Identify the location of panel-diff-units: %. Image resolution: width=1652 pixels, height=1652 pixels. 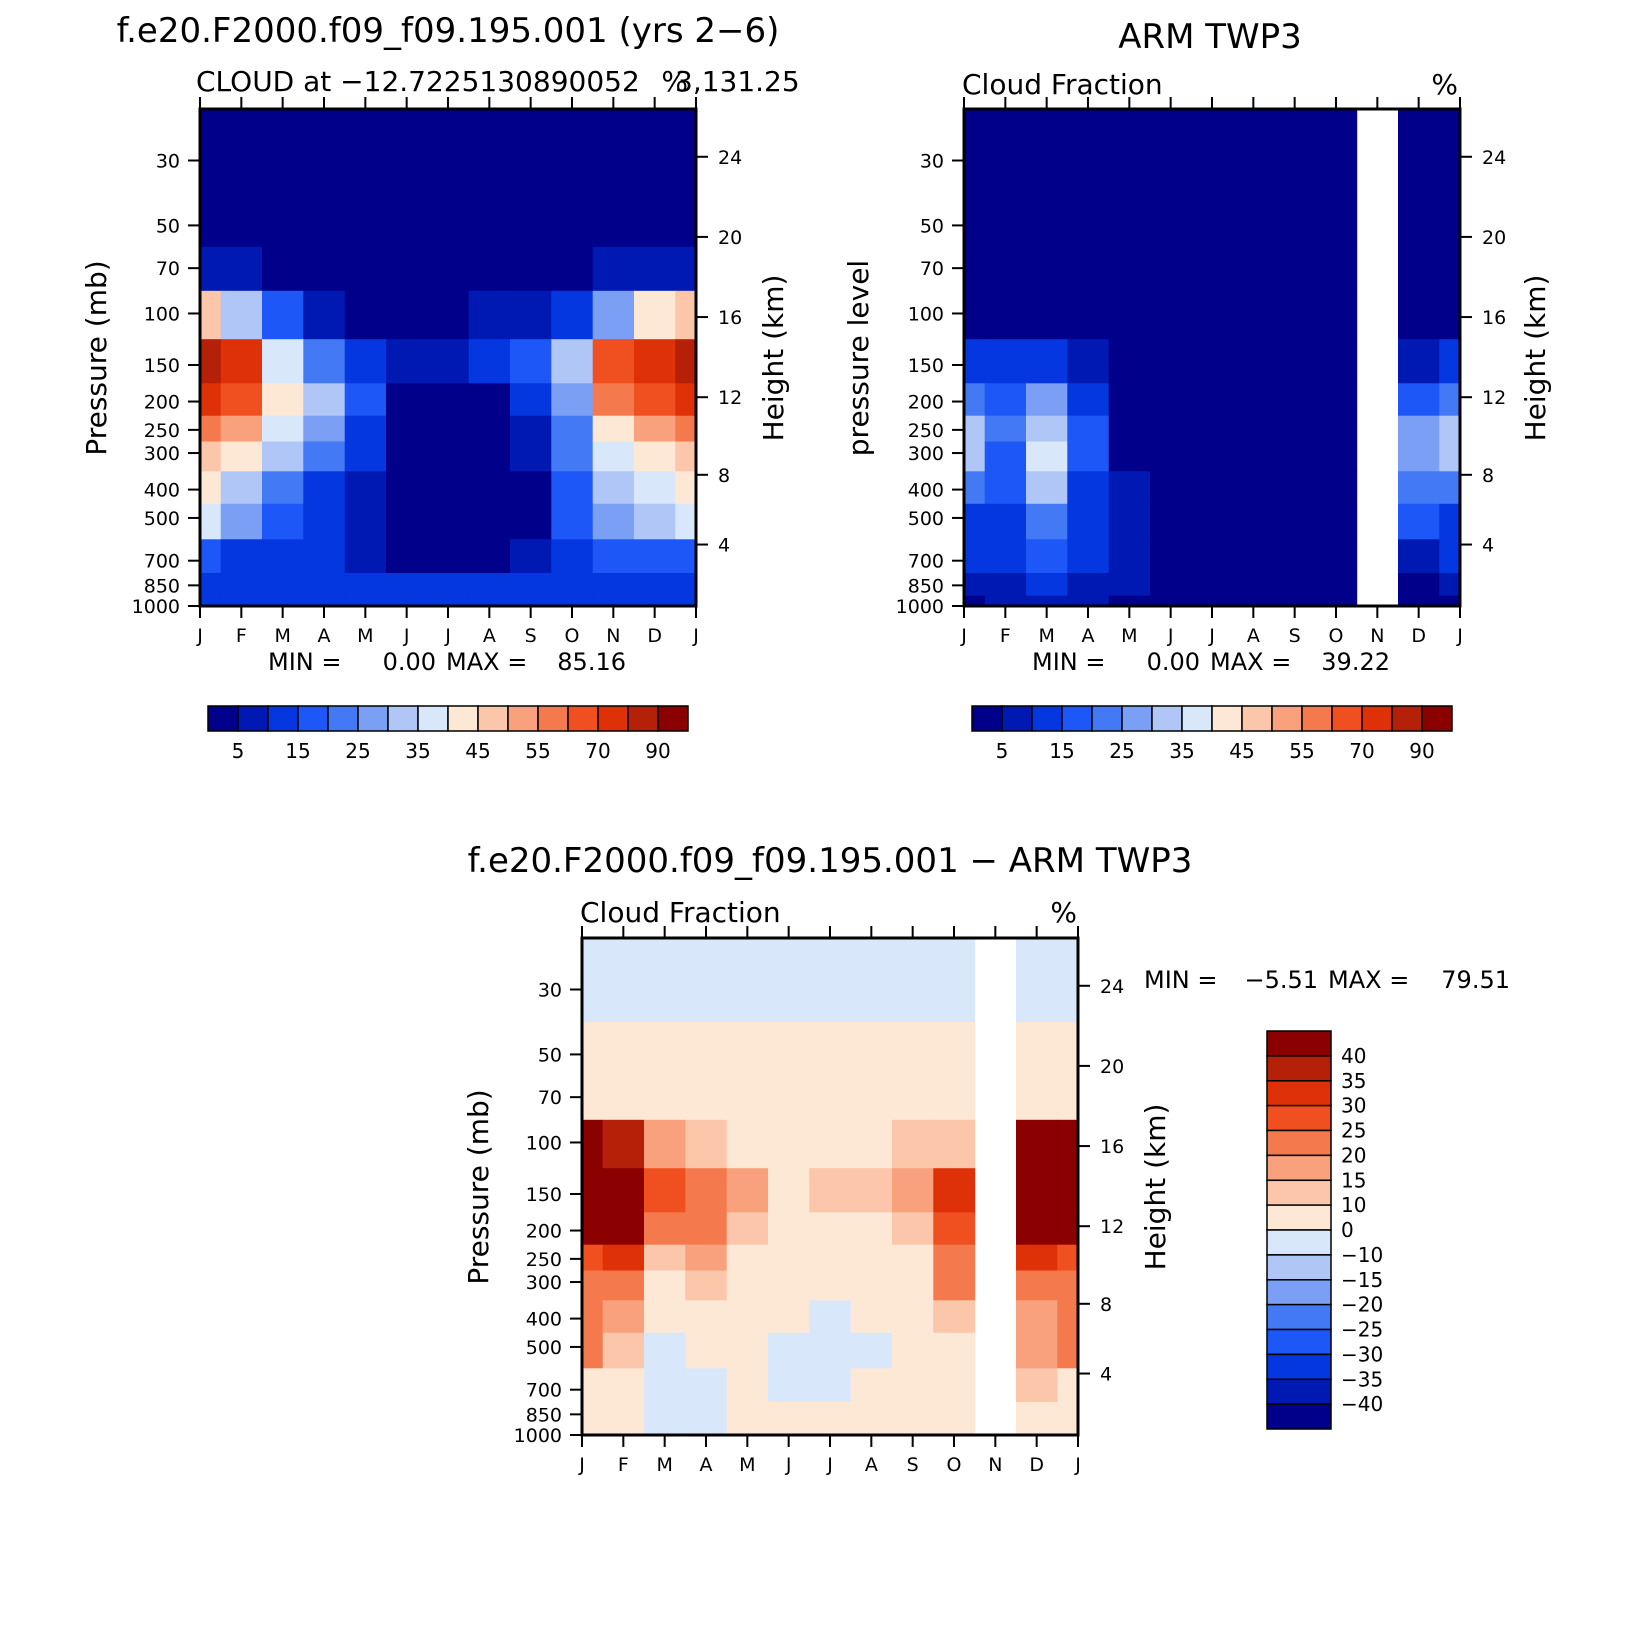
(1063, 912).